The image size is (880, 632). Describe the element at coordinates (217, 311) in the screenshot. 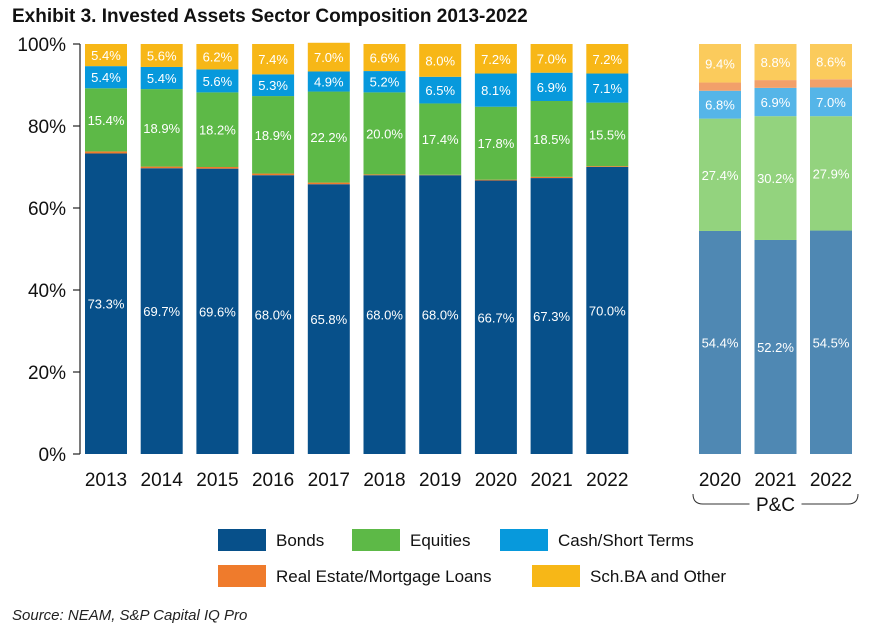

I see `bar-value-label: 69.6%` at that location.